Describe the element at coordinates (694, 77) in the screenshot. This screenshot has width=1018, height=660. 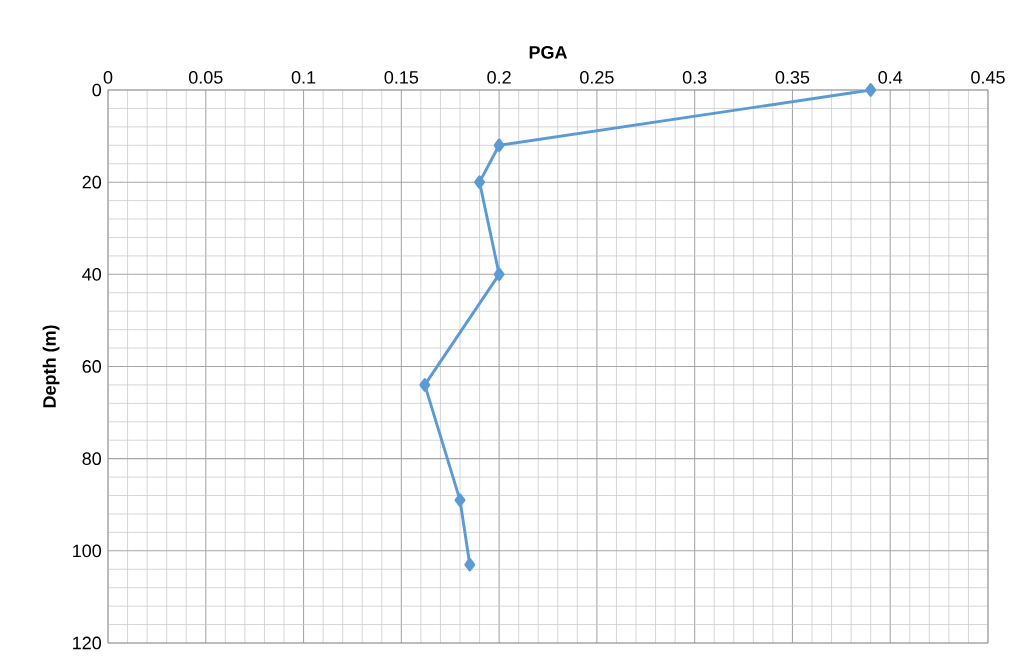
I see `x-tick-label: 0.3` at that location.